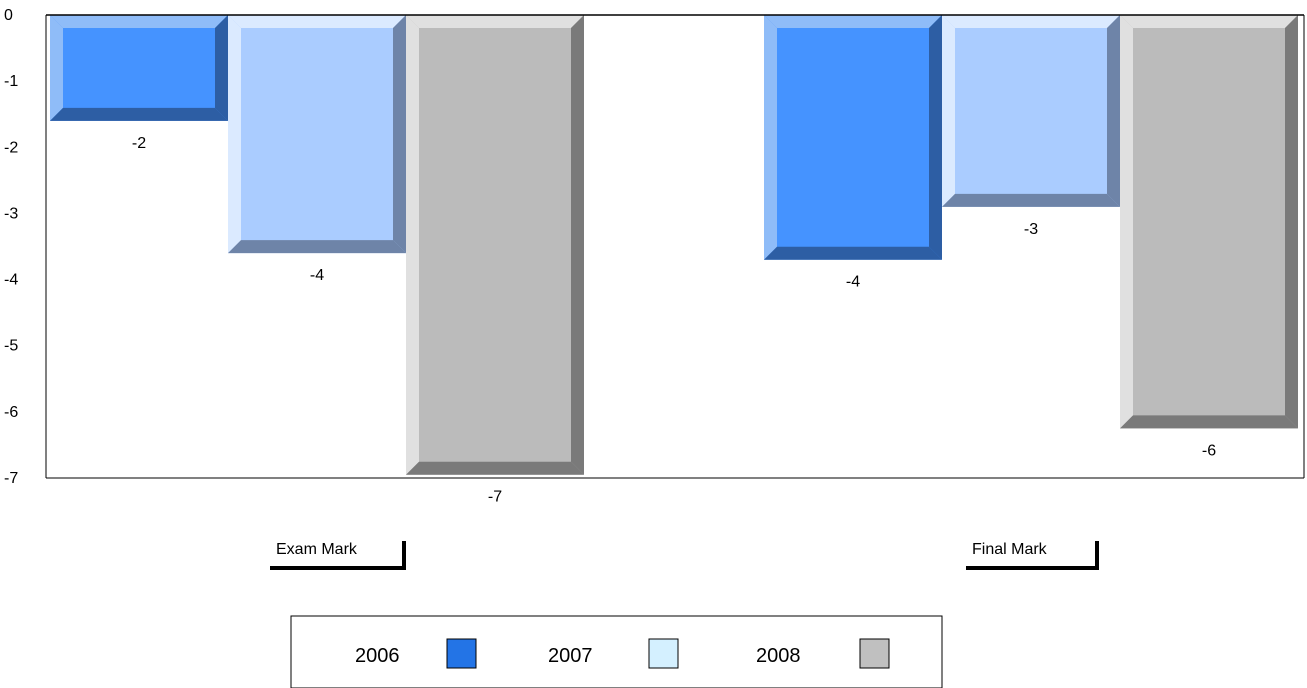  Describe the element at coordinates (853, 137) in the screenshot. I see `bar-2006-final-mark` at that location.